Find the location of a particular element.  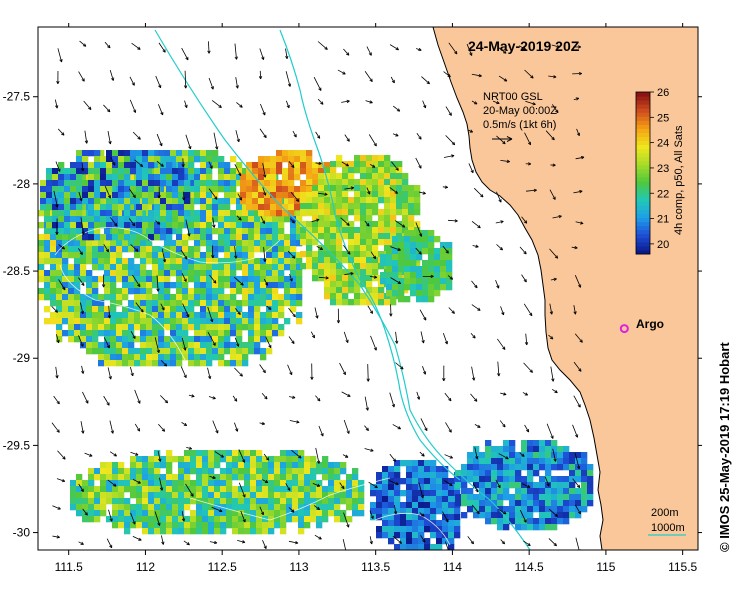

colorbar-cell is located at coordinates (643, 183).